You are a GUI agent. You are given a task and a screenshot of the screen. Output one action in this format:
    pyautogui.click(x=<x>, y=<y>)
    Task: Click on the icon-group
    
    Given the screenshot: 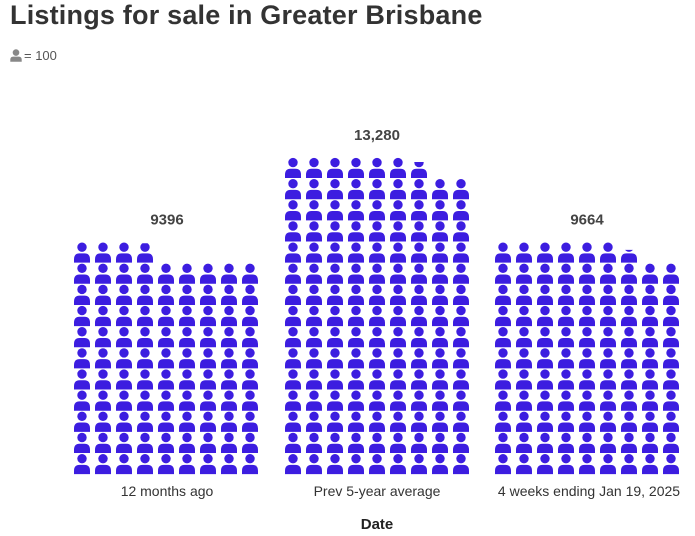 What is the action you would take?
    pyautogui.click(x=166, y=358)
    